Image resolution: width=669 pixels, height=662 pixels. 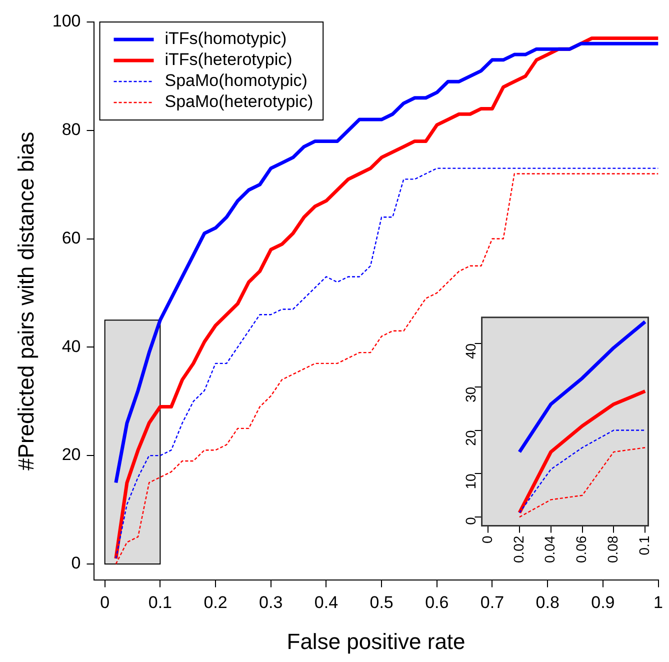 I want to click on x-tick-label: 0.4, so click(x=326, y=602).